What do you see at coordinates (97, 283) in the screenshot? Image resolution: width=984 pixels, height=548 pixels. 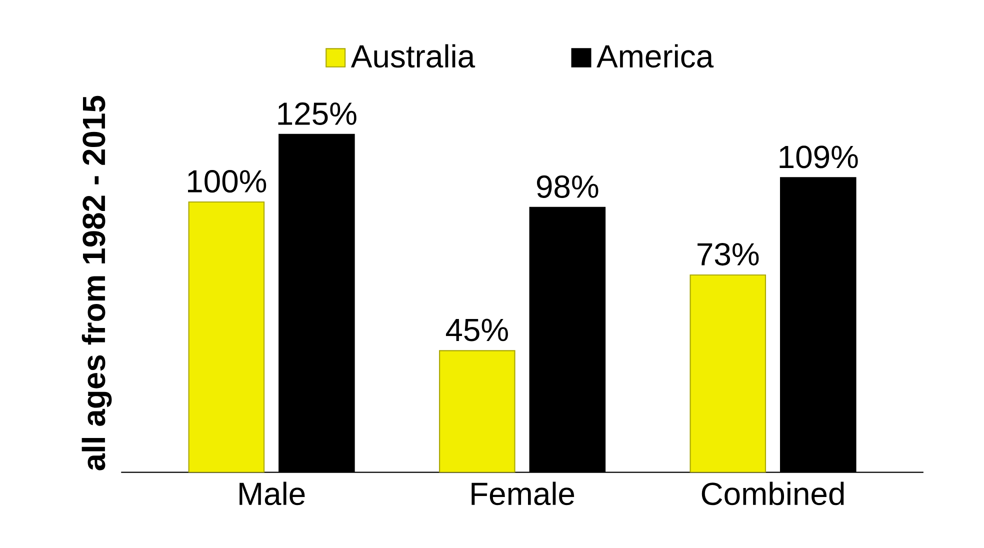 I see `y-axis-title: all ages from 1982 - 2015` at bounding box center [97, 283].